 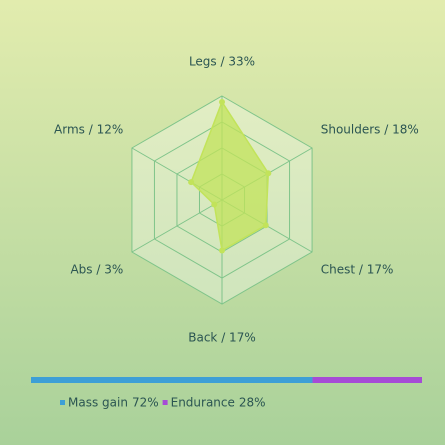 What do you see at coordinates (252, 403) in the screenshot?
I see `legend-value: 28%` at bounding box center [252, 403].